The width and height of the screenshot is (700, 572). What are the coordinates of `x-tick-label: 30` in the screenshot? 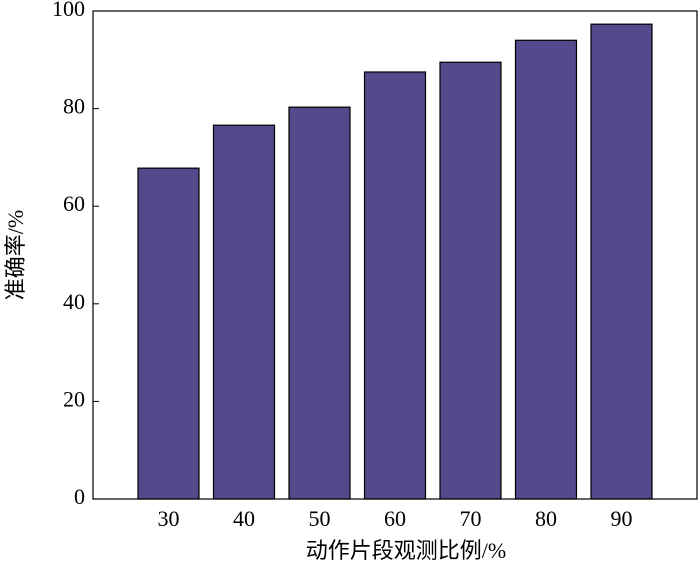 It's located at (169, 518).